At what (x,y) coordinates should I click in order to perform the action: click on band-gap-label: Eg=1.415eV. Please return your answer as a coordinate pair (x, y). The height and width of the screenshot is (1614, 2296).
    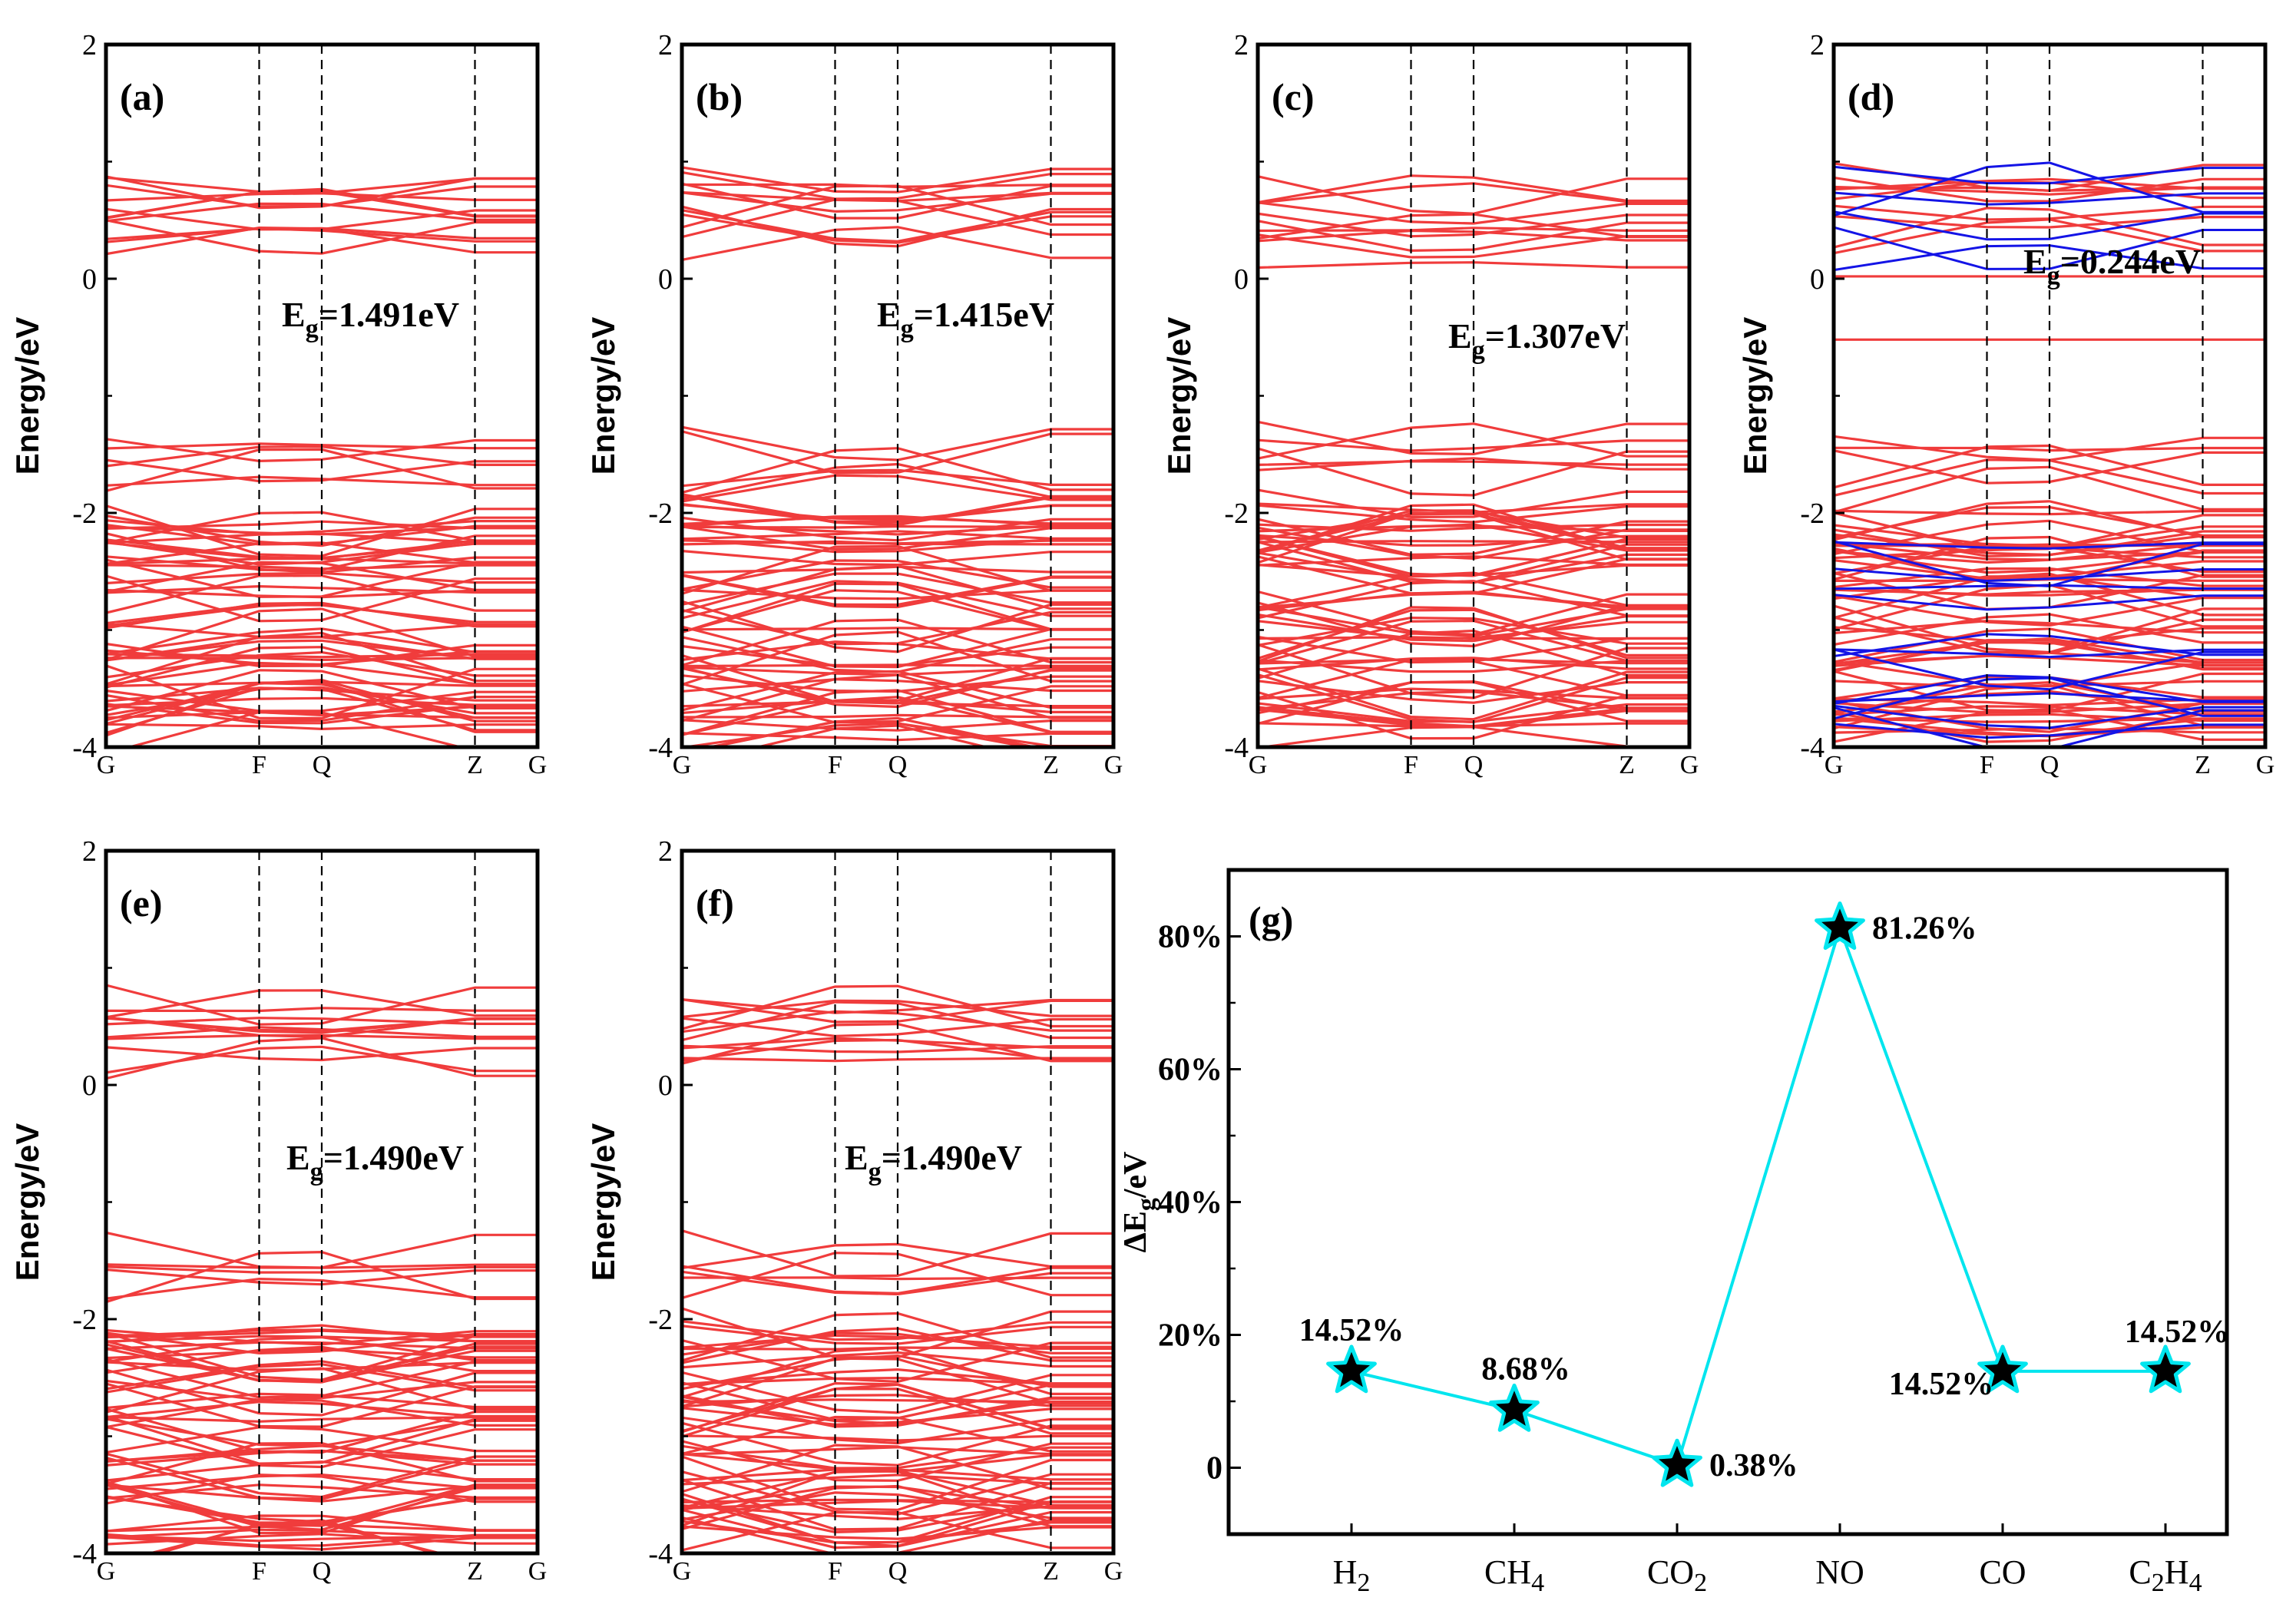
    Looking at the image, I should click on (965, 319).